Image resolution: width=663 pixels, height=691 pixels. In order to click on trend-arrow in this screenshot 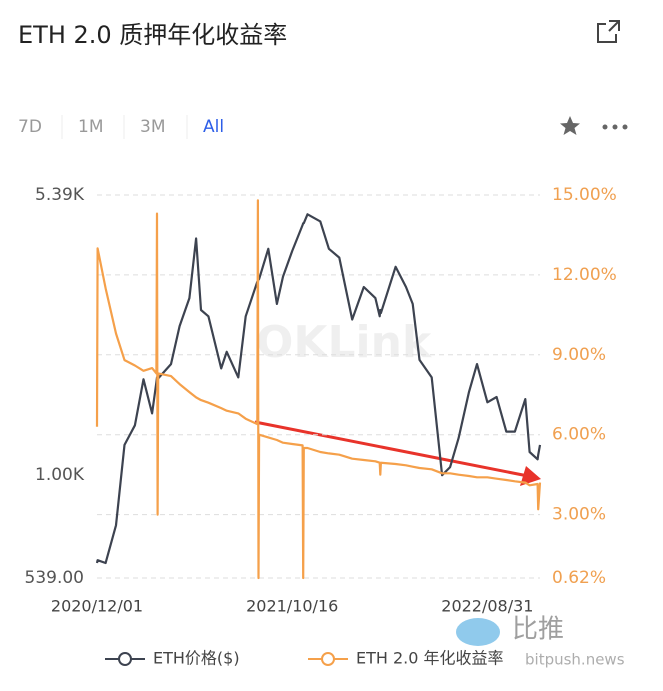, I will do `click(391, 449)`.